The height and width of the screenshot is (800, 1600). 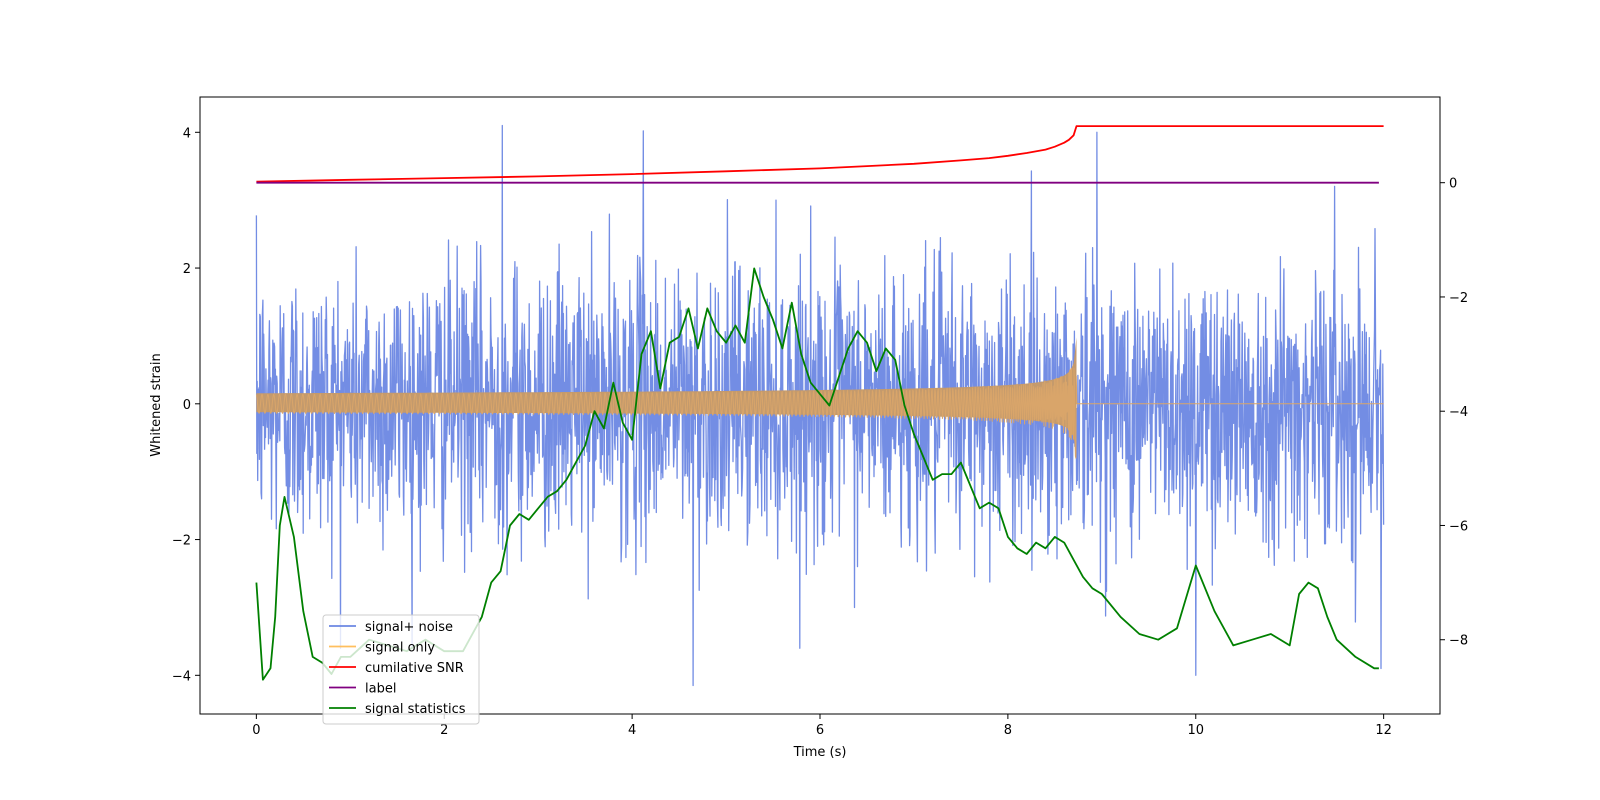 What do you see at coordinates (820, 752) in the screenshot?
I see `x-axis-label: Time (s)` at bounding box center [820, 752].